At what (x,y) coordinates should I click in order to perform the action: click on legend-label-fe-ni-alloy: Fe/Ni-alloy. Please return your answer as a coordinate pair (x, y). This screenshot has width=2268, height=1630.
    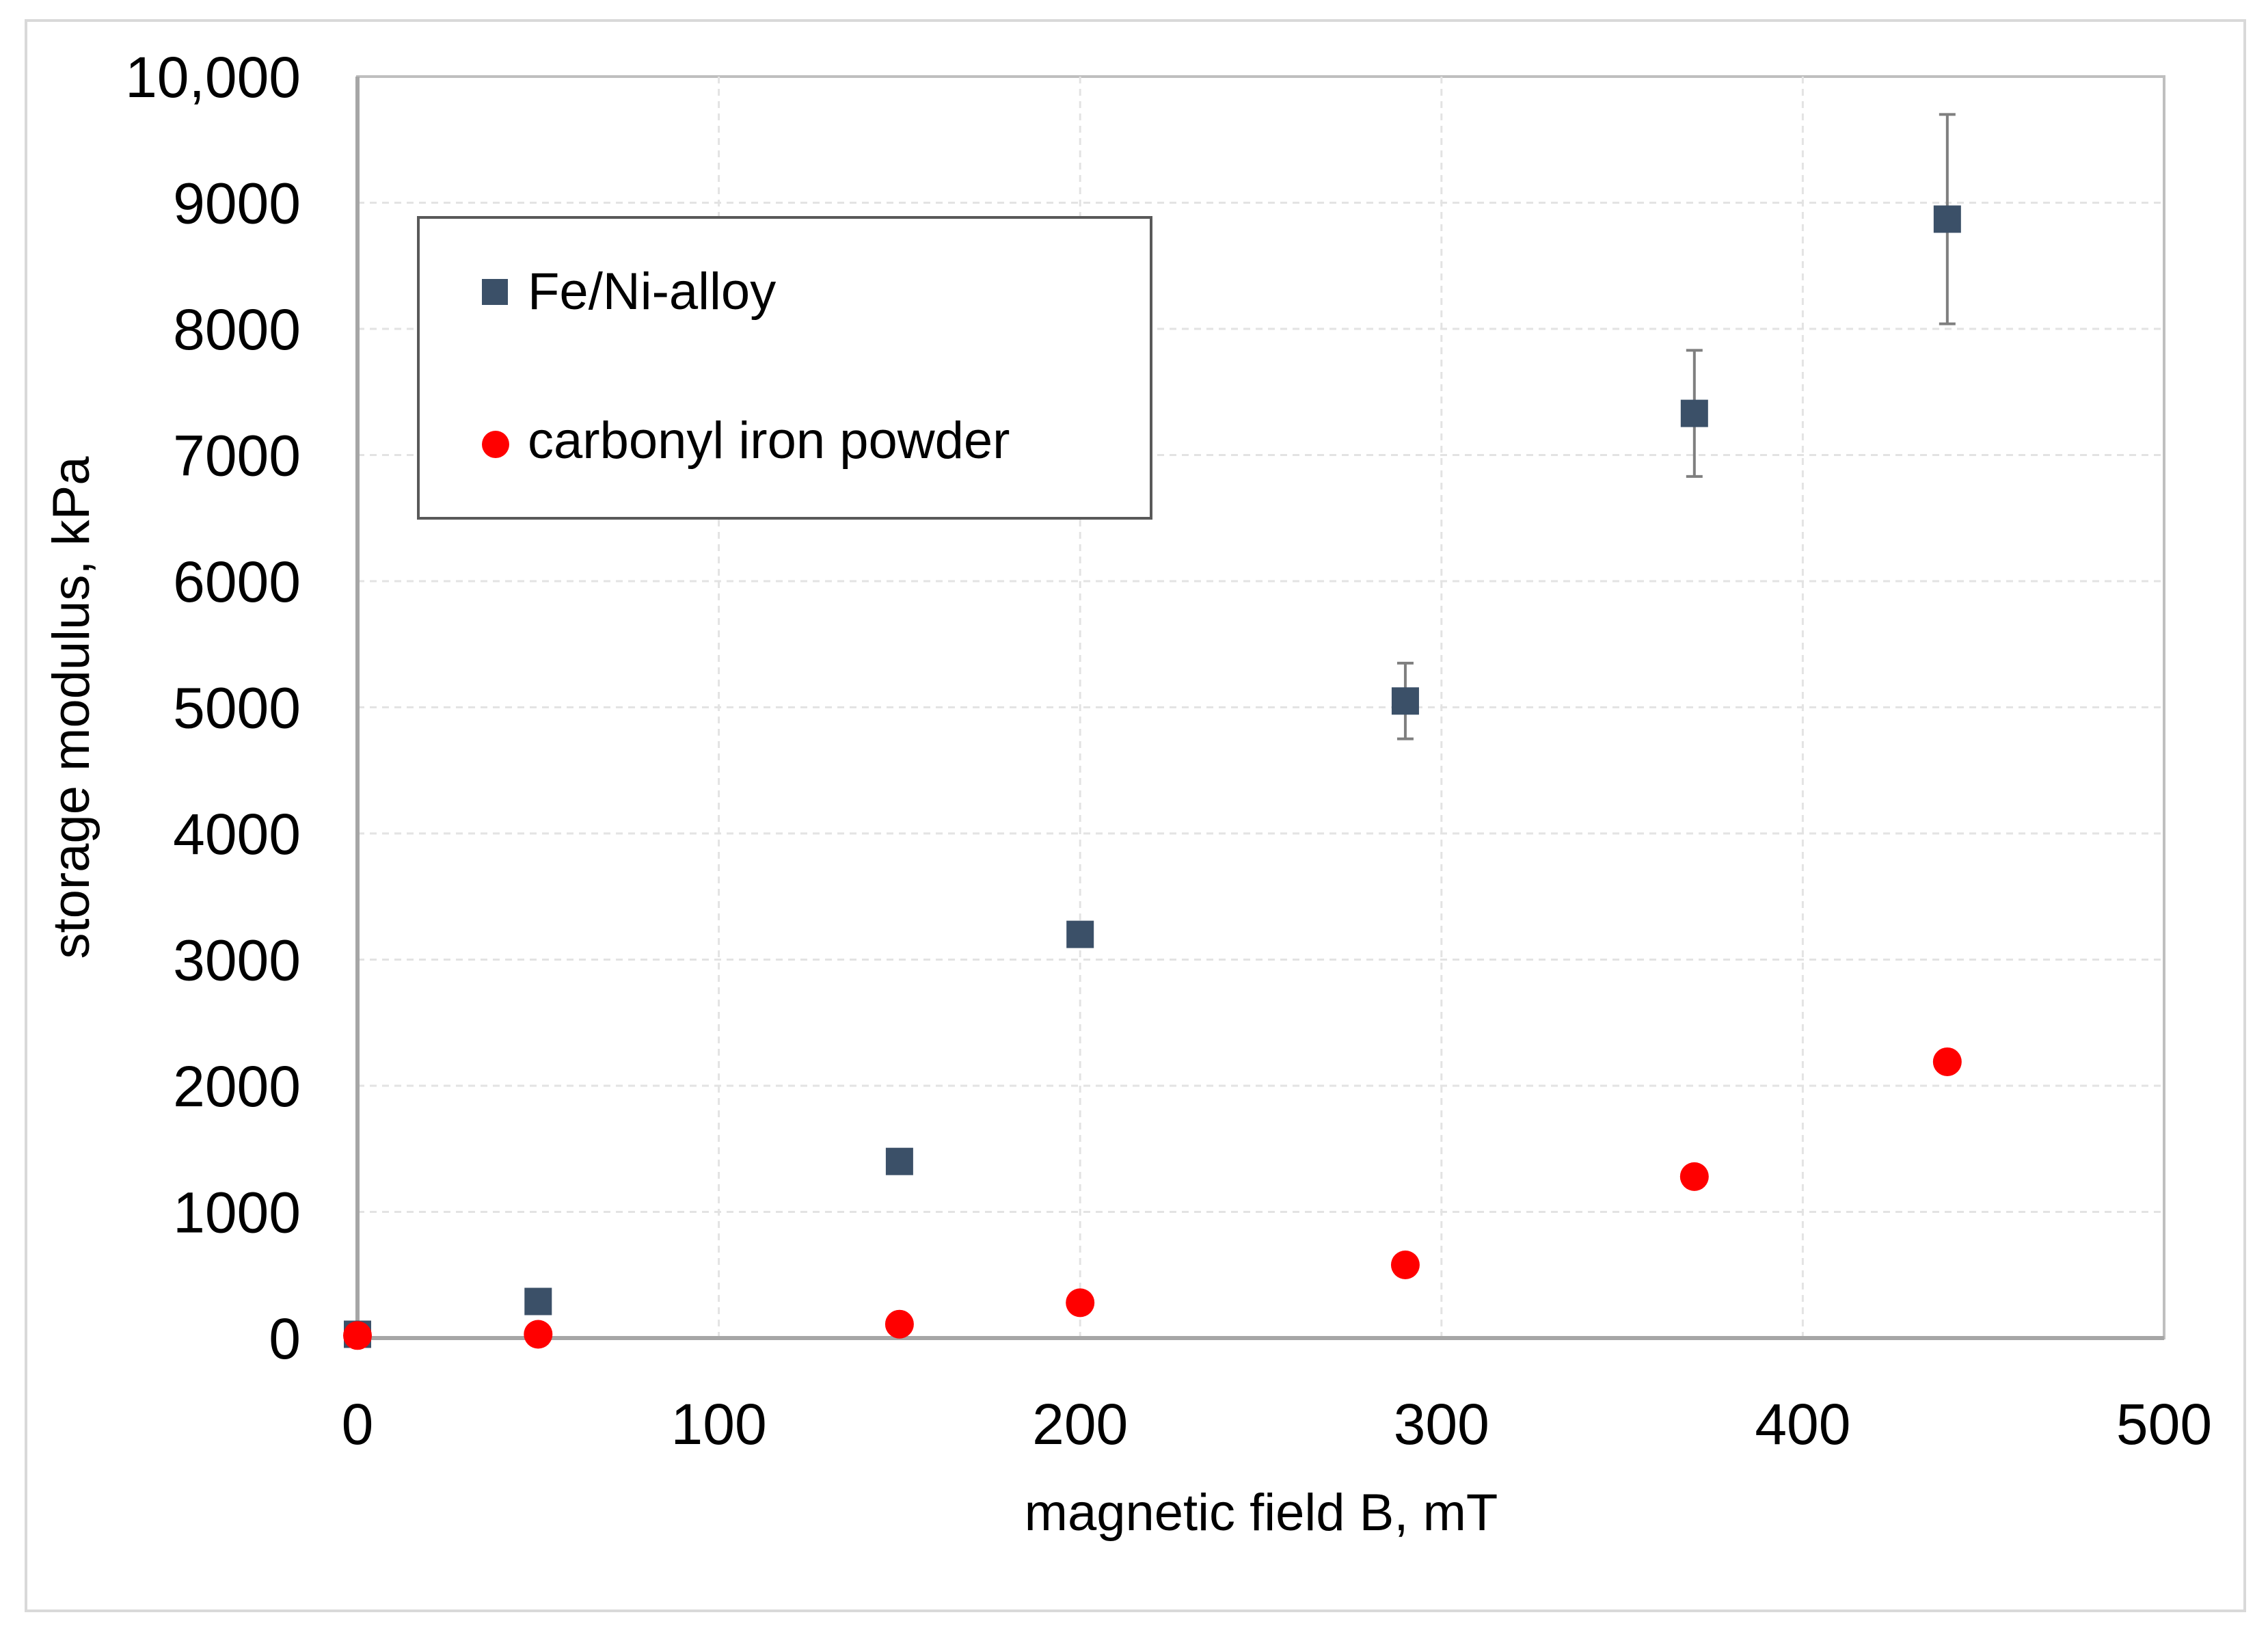
    Looking at the image, I should click on (652, 292).